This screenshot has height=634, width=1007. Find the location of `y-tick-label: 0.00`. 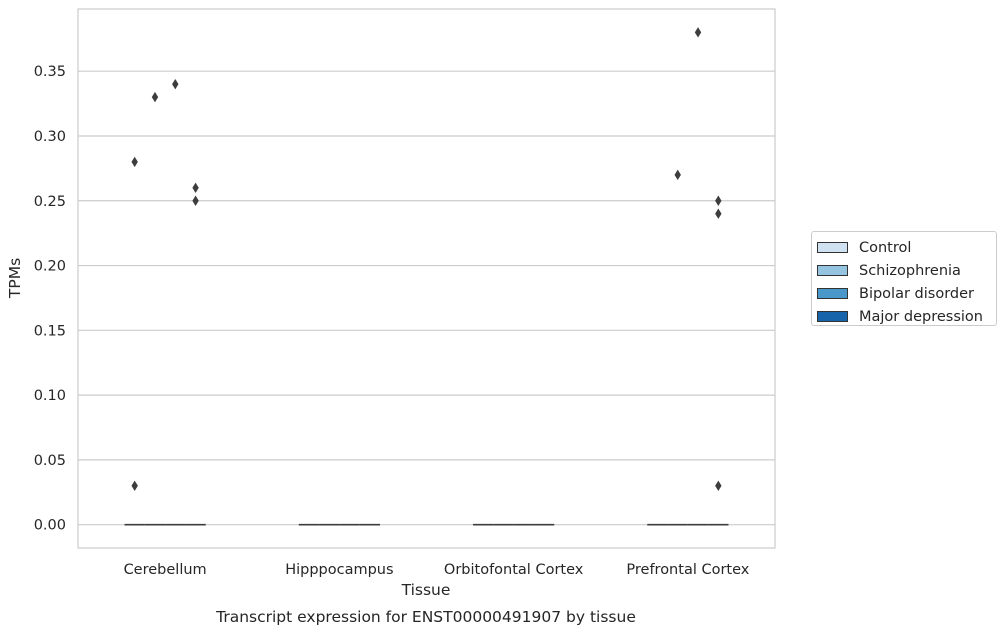

y-tick-label: 0.00 is located at coordinates (50, 526).